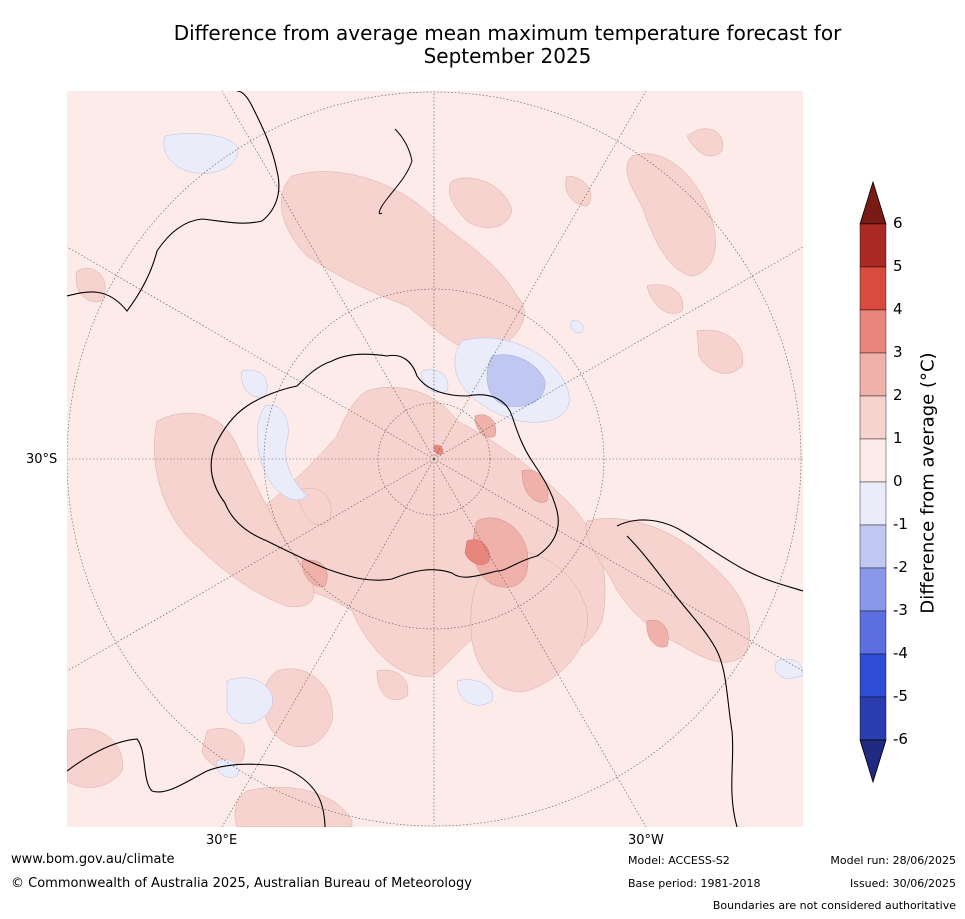  What do you see at coordinates (898, 395) in the screenshot?
I see `colorbar-tick-label: 2` at bounding box center [898, 395].